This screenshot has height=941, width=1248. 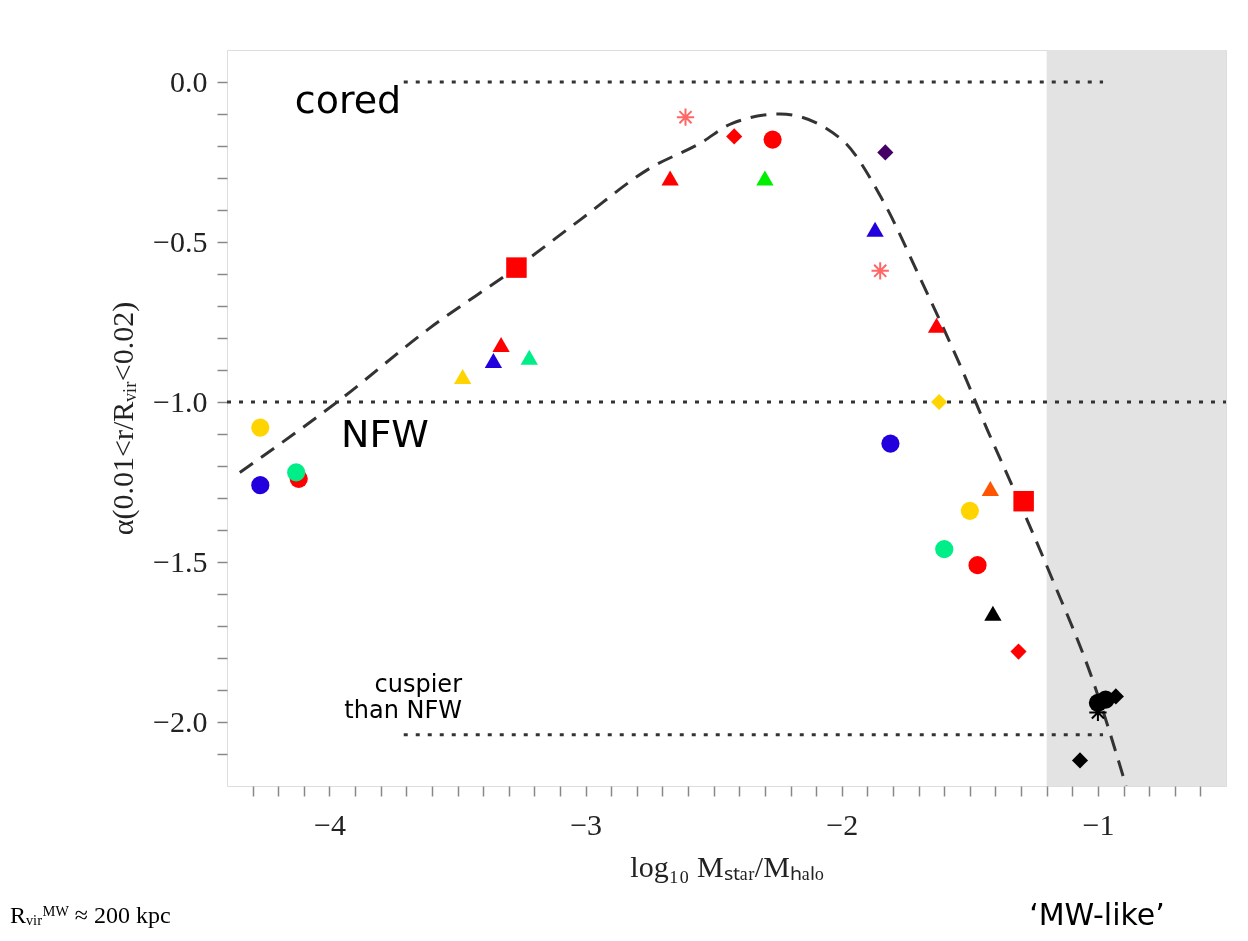 What do you see at coordinates (180, 241) in the screenshot?
I see `y-tick-label: −0.5` at bounding box center [180, 241].